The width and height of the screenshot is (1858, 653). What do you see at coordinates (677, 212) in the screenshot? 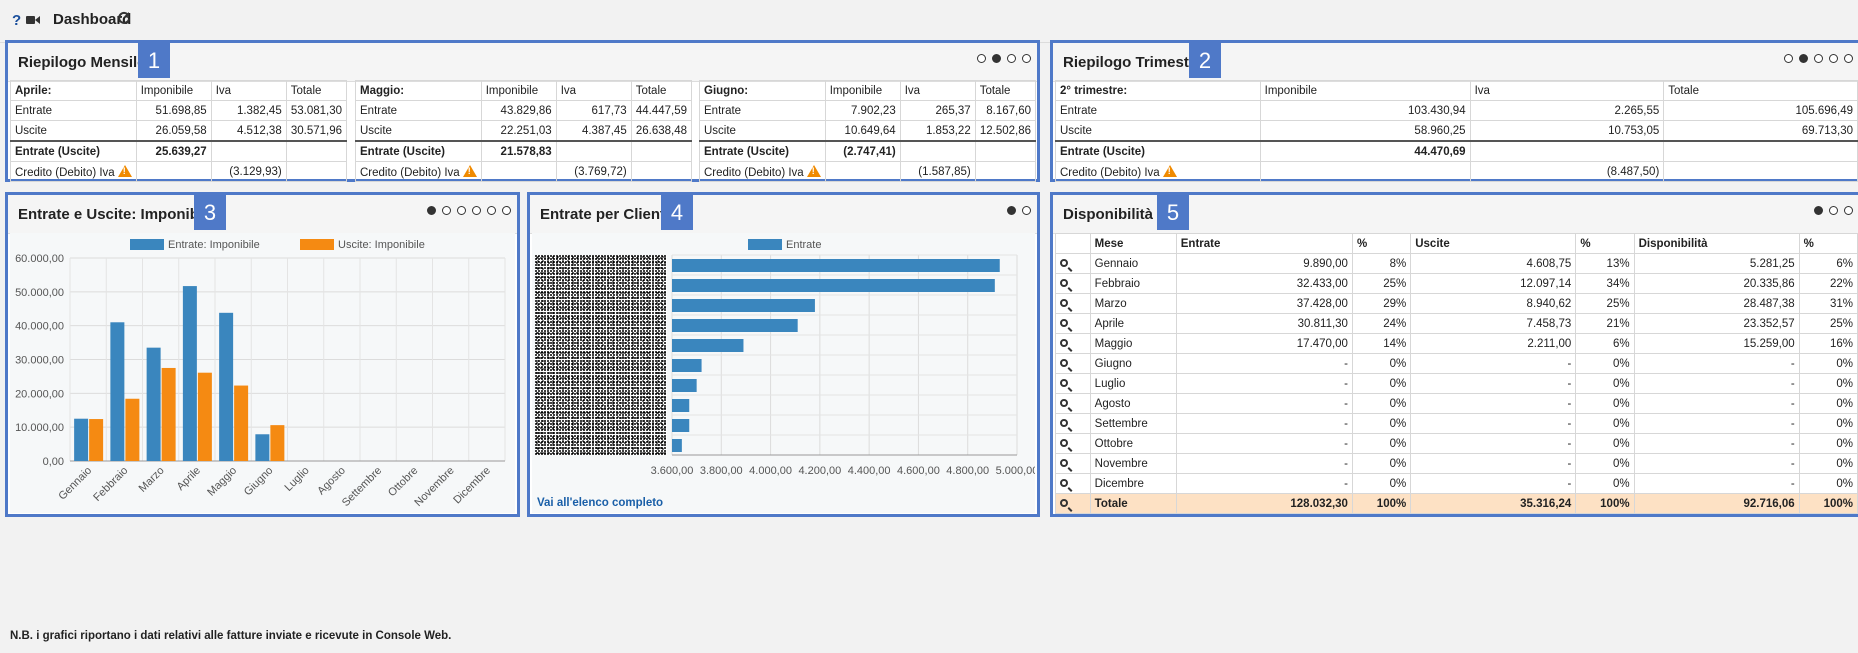
I see `panel-number-badge: 4` at bounding box center [677, 212].